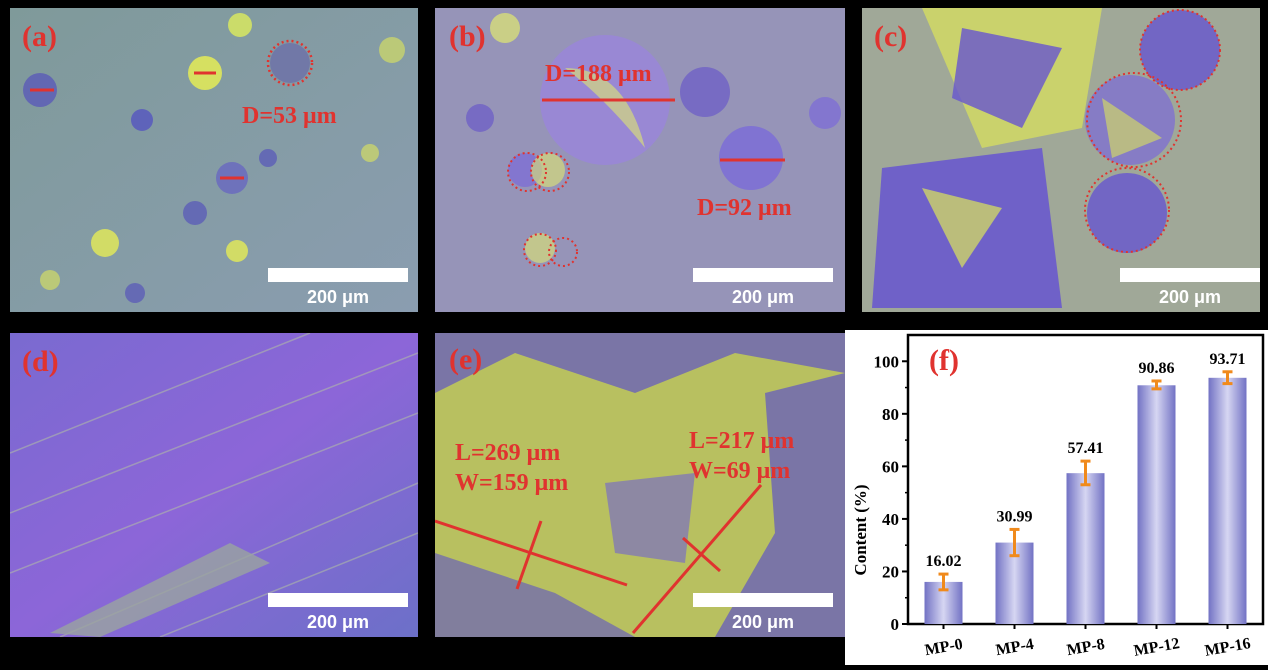 This screenshot has width=1268, height=670. I want to click on micrograph-e-image, so click(640, 485).